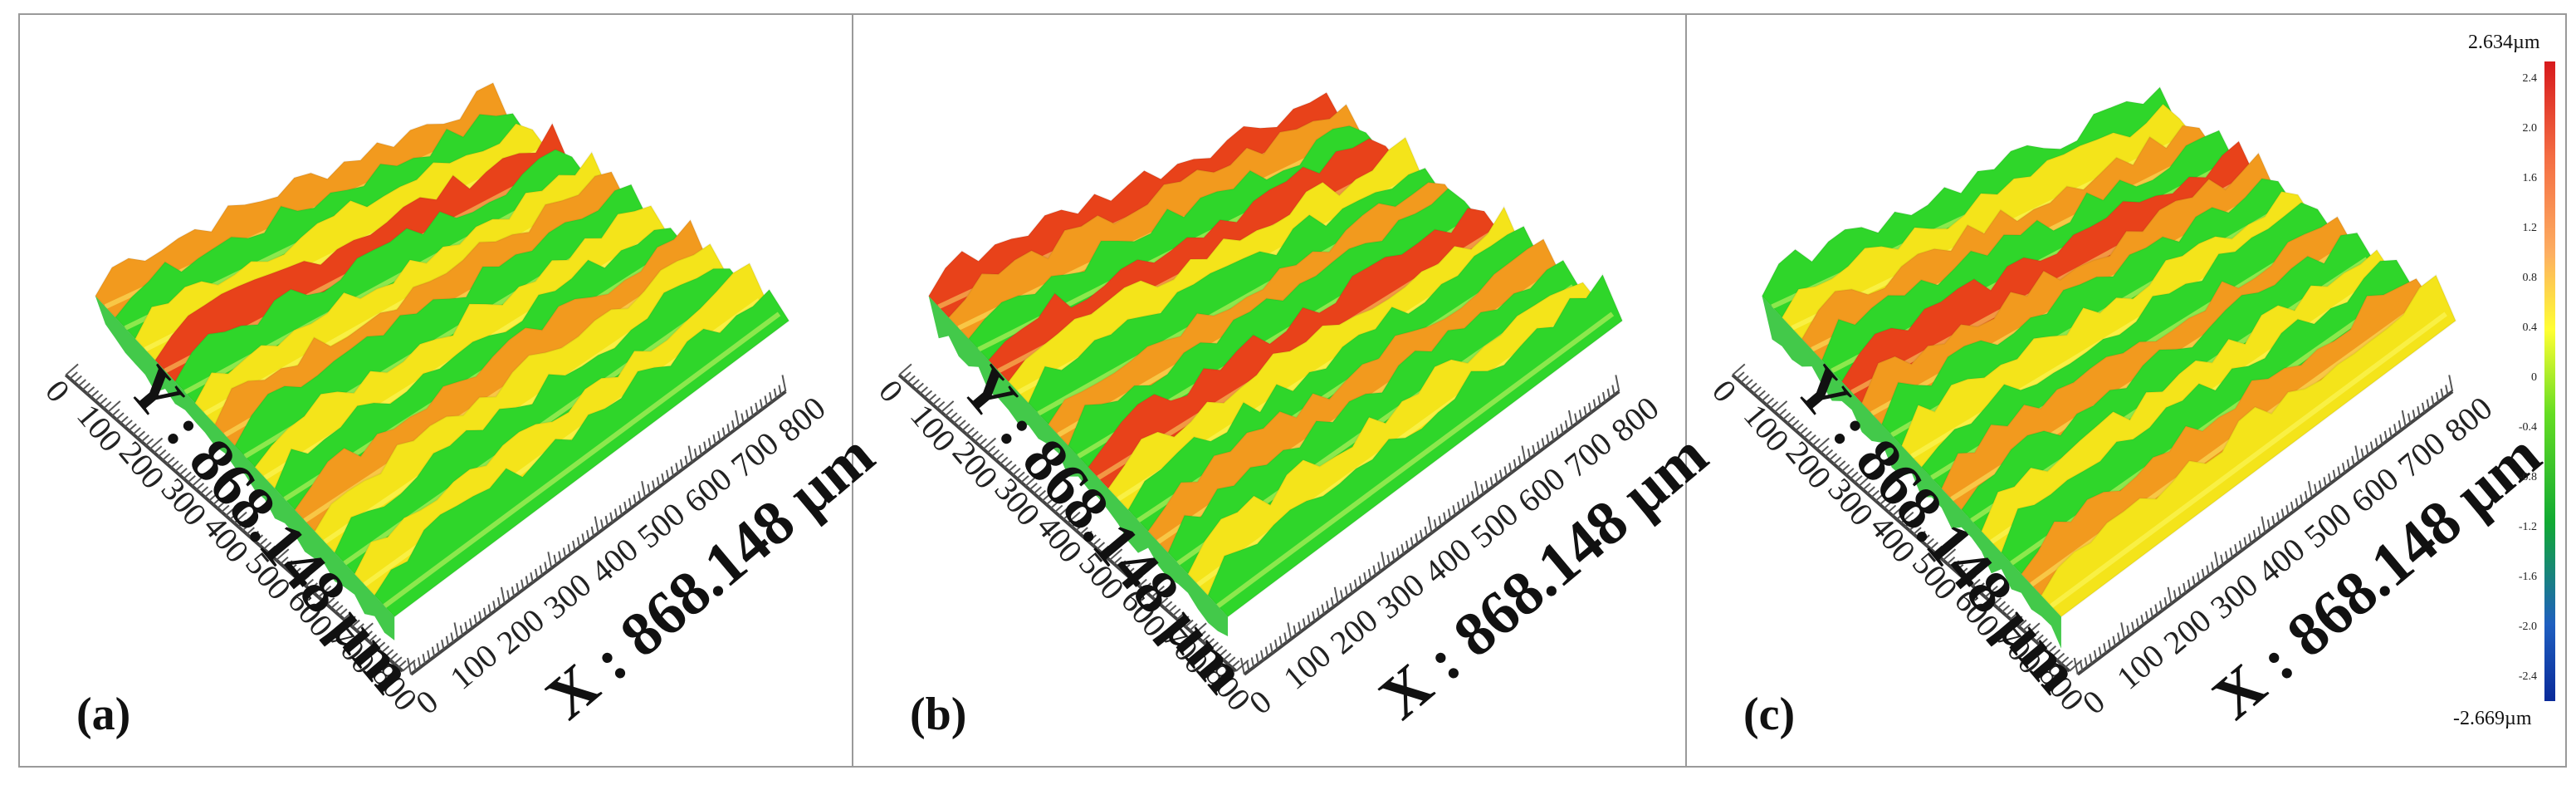 This screenshot has height=785, width=2576. I want to click on colorbar-tick-label: 1.6, so click(2530, 178).